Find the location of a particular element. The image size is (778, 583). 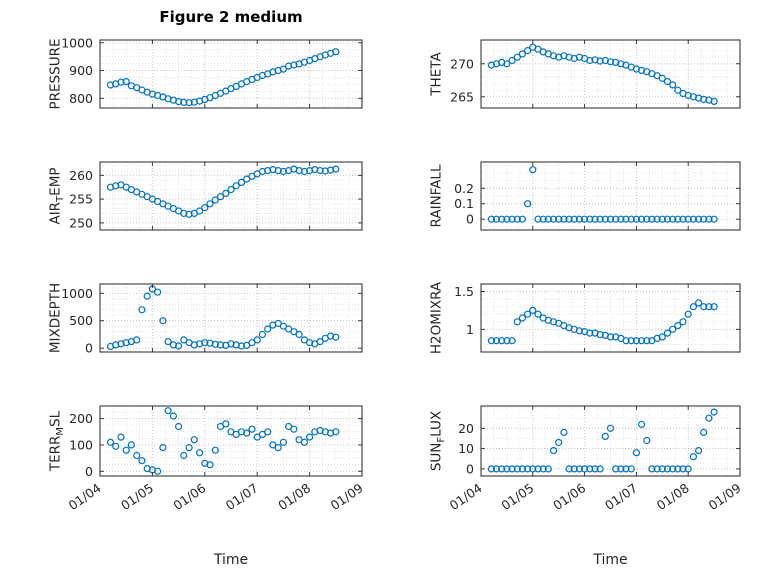

y-tick-labels: 0 100 200 is located at coordinates (81, 445).